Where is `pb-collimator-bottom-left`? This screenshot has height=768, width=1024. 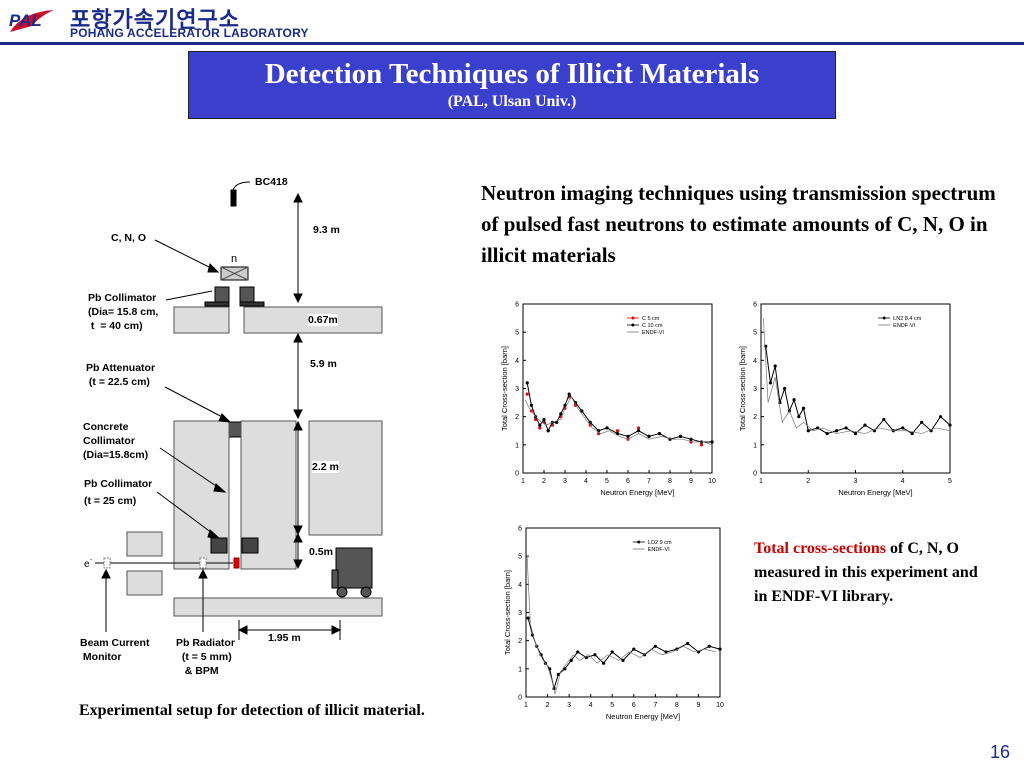
pb-collimator-bottom-left is located at coordinates (219, 545).